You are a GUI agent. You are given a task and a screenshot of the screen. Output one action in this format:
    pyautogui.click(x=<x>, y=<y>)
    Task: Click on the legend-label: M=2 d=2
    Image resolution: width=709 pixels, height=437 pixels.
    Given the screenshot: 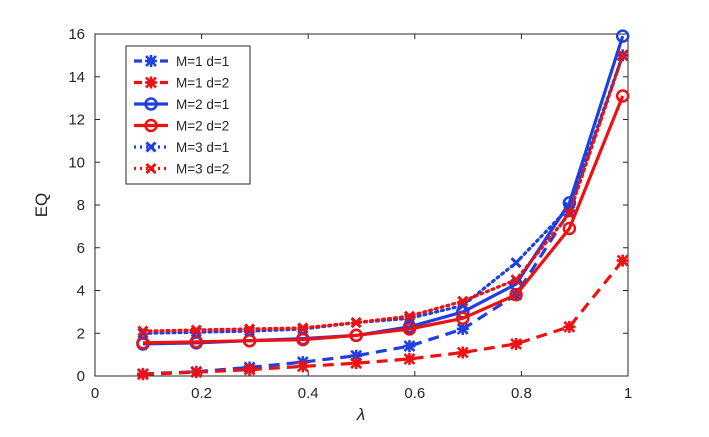 What is the action you would take?
    pyautogui.click(x=202, y=126)
    